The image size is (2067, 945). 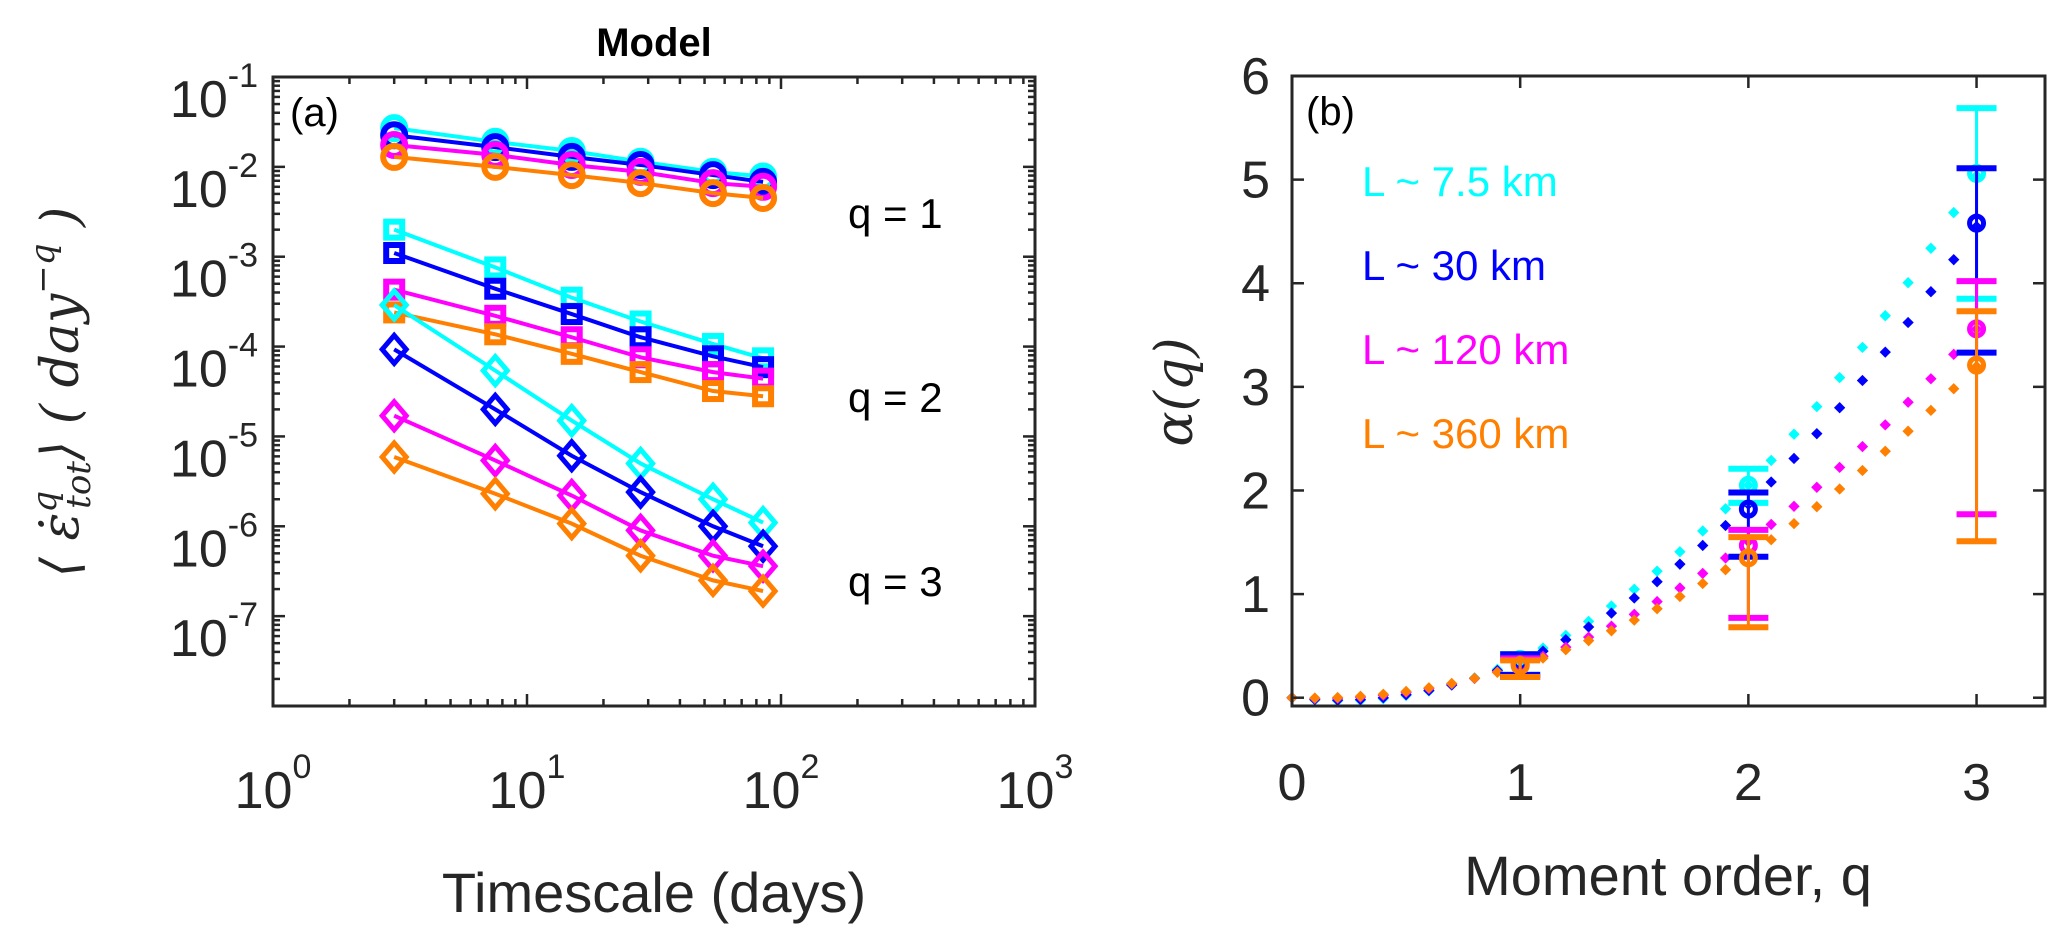 I want to click on y-tick-label: 0, so click(x=1255, y=699).